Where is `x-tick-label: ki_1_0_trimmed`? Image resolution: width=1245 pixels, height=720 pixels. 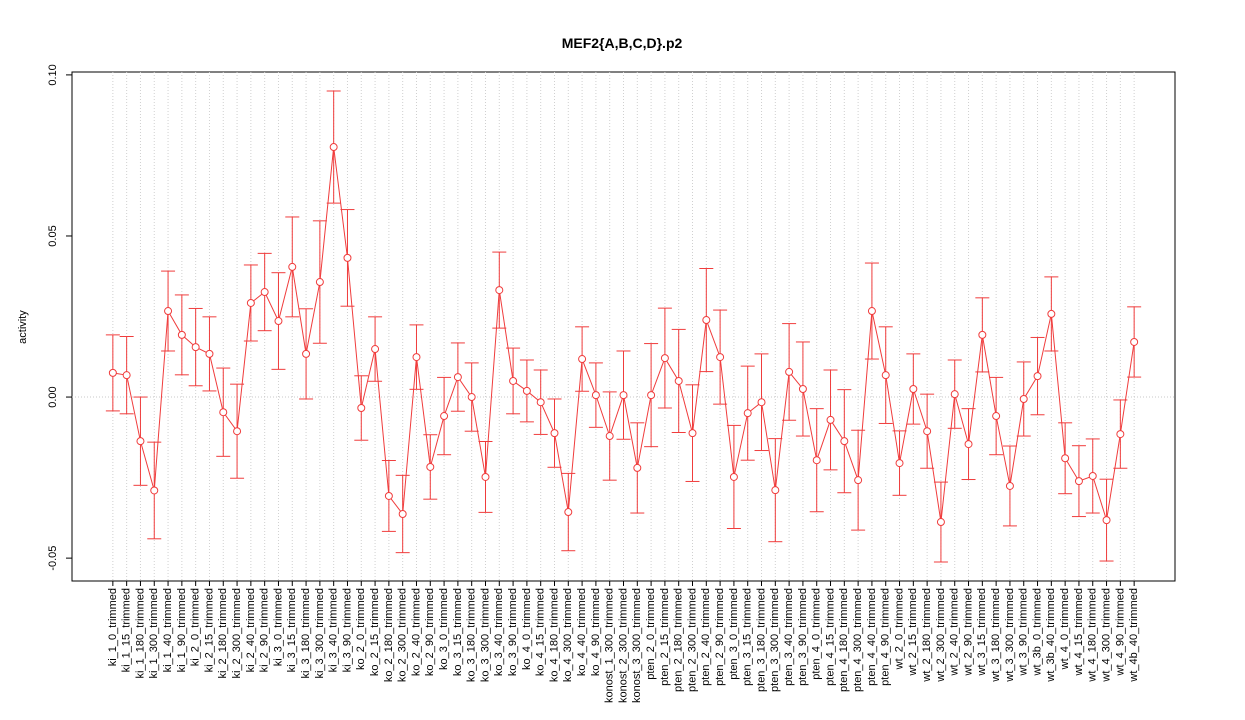 x-tick-label: ki_1_0_trimmed is located at coordinates (113, 627).